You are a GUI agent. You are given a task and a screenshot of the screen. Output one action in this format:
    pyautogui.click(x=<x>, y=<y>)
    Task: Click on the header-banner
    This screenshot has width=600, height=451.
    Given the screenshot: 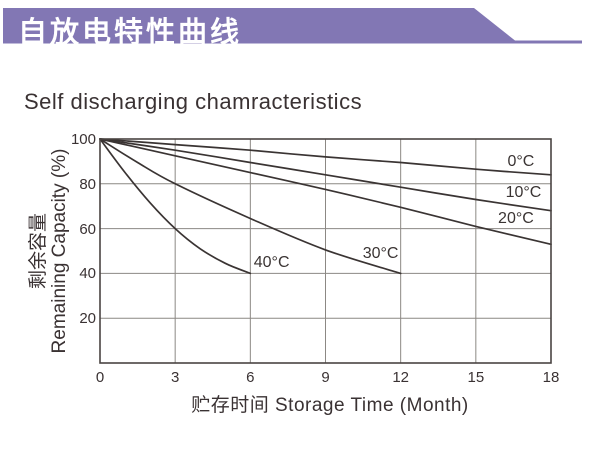 What is the action you would take?
    pyautogui.click(x=292, y=26)
    